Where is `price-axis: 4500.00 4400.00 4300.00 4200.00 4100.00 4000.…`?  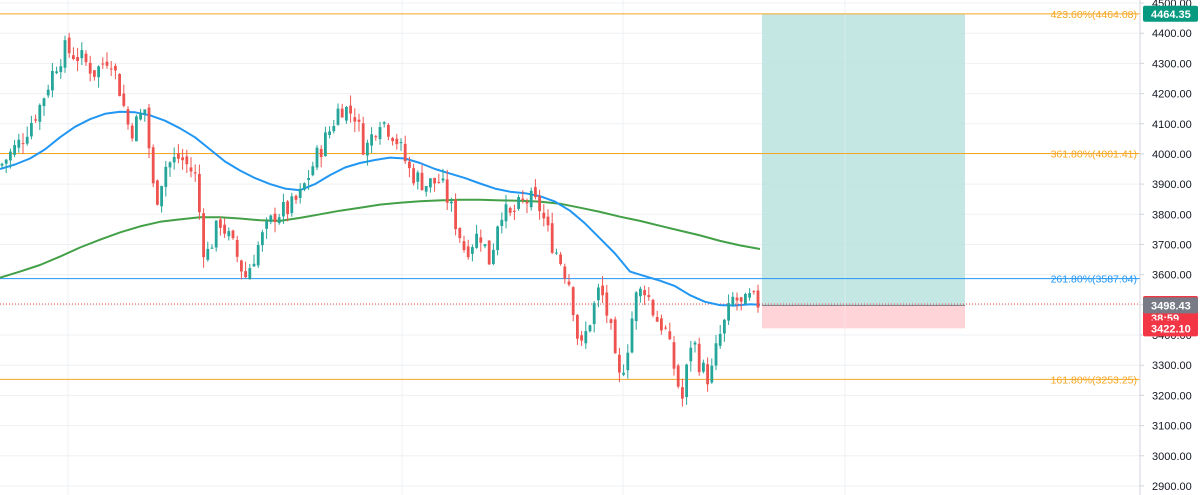
price-axis: 4500.00 4400.00 4300.00 4200.00 4100.00 4000.… is located at coordinates (1169, 247).